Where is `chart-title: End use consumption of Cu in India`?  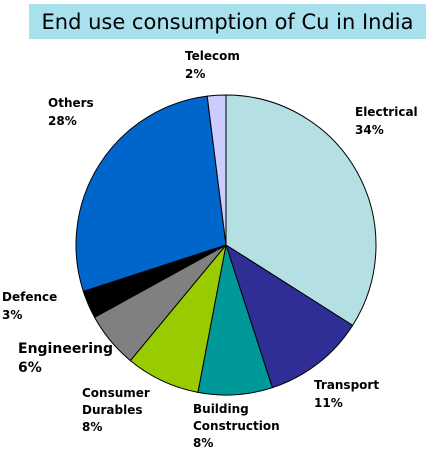 chart-title: End use consumption of Cu in India is located at coordinates (227, 21).